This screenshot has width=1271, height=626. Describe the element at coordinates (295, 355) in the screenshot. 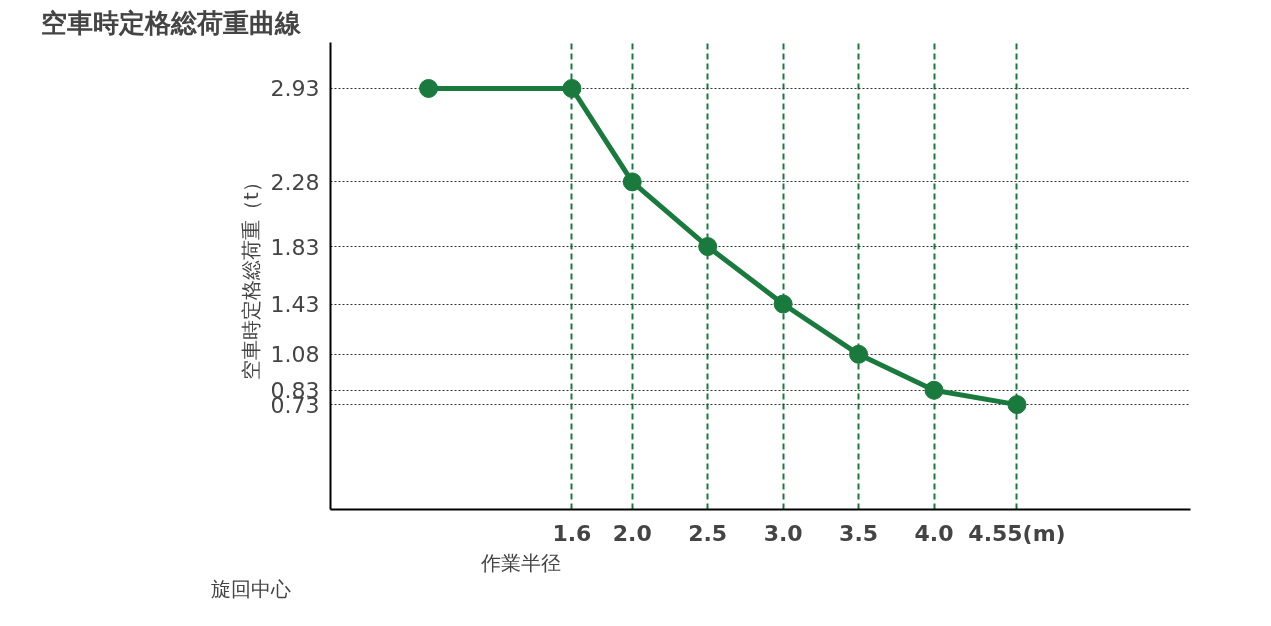

I see `y-tick-label: 1.08` at that location.